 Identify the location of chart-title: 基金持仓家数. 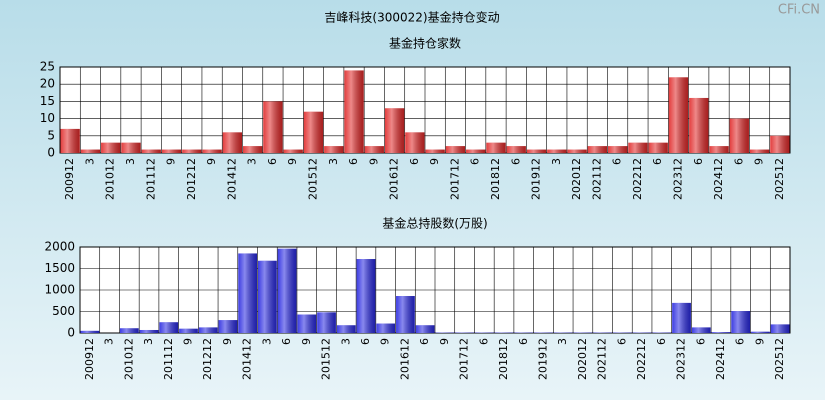
(425, 43).